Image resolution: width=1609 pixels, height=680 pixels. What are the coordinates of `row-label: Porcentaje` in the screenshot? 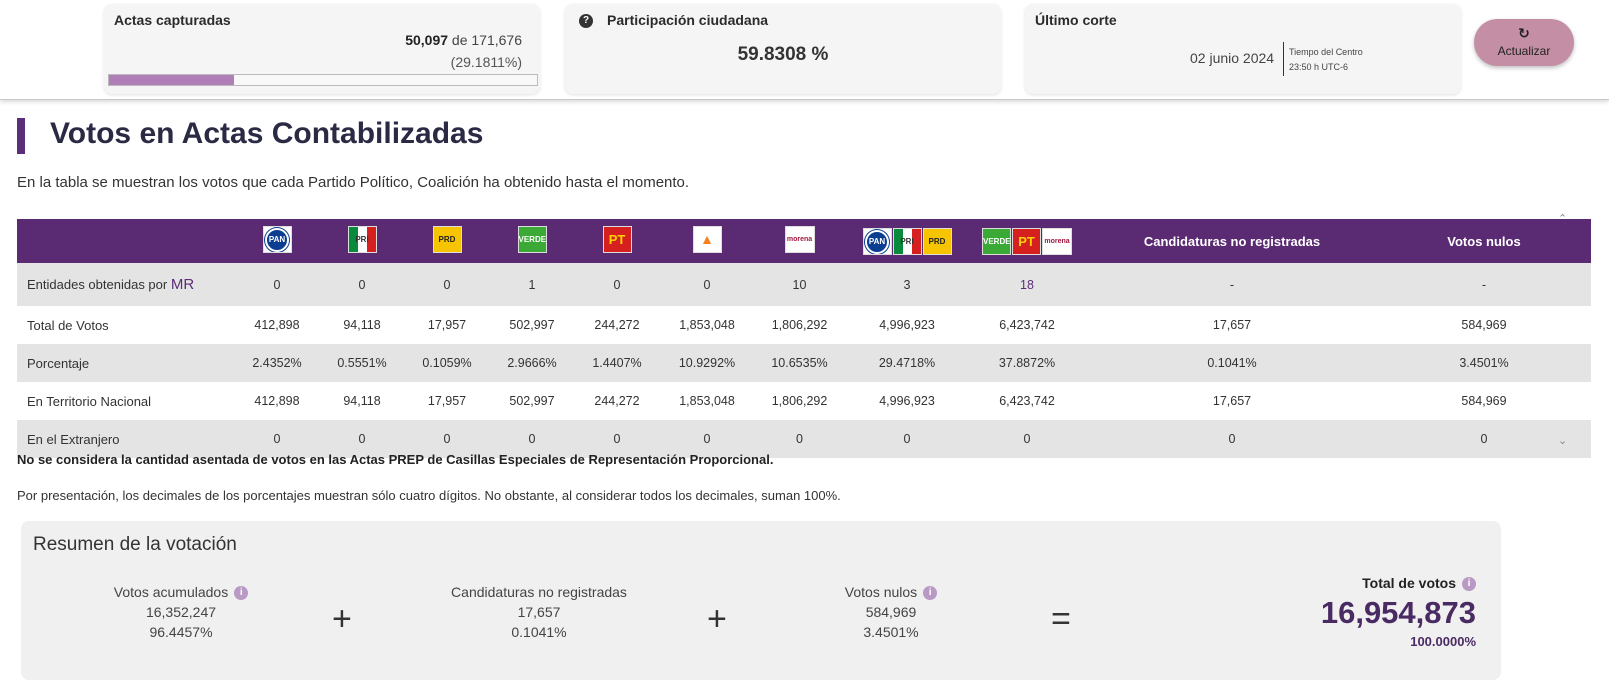 It's located at (124, 363).